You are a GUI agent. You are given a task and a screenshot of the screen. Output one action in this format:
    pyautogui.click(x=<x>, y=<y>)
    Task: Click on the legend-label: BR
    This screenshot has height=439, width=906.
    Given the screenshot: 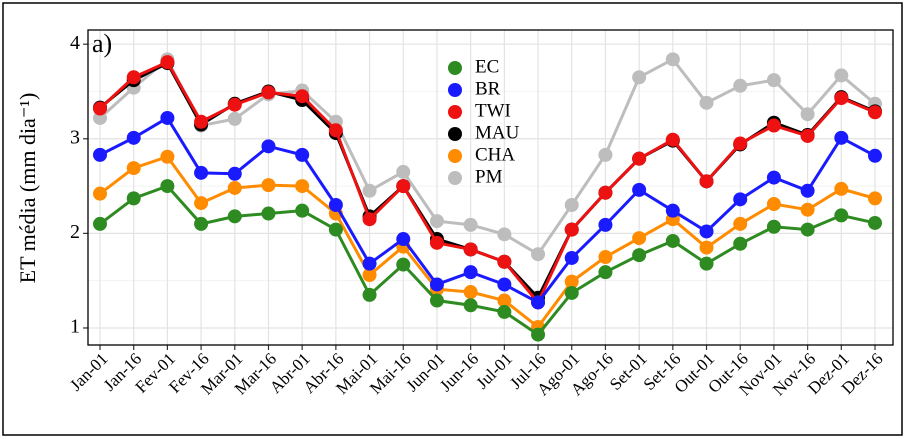 What is the action you would take?
    pyautogui.click(x=488, y=88)
    